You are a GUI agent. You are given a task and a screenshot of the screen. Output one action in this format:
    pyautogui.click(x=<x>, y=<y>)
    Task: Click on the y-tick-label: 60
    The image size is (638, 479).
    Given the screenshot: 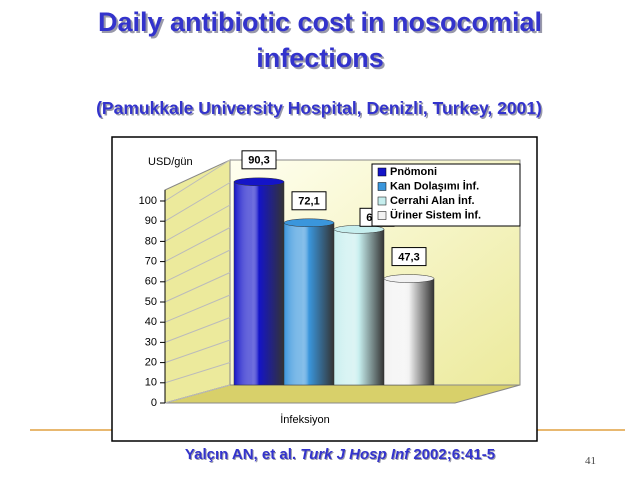 What is the action you would take?
    pyautogui.click(x=151, y=282)
    